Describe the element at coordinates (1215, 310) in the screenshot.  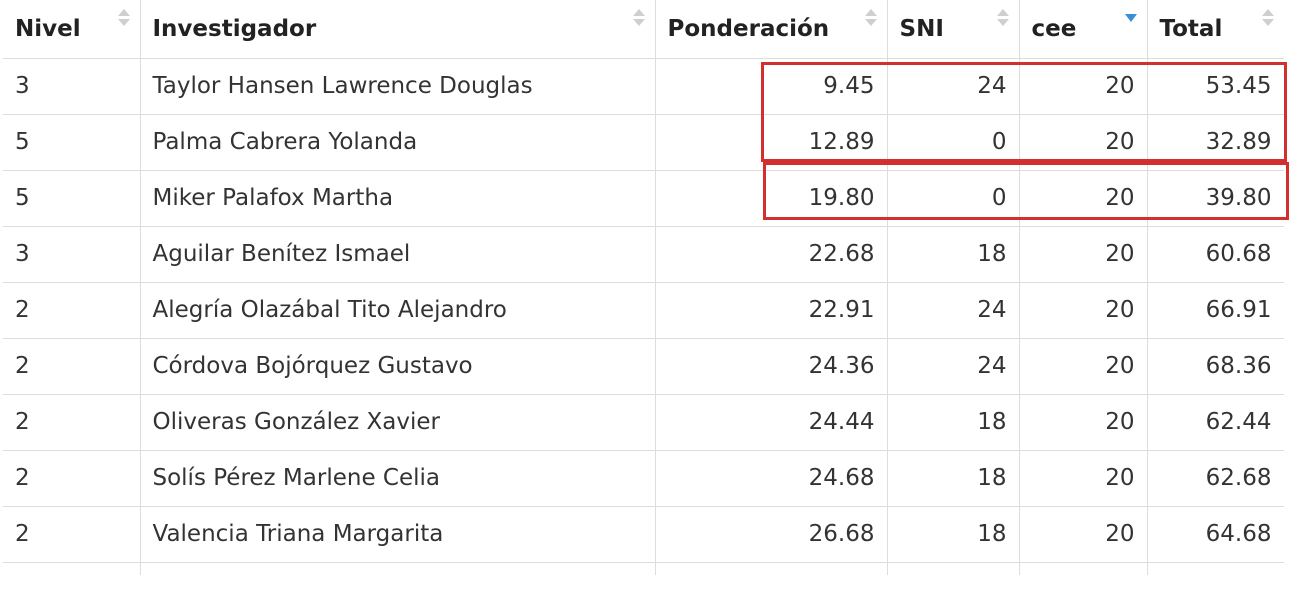
I see `cell-total: 66.91` at that location.